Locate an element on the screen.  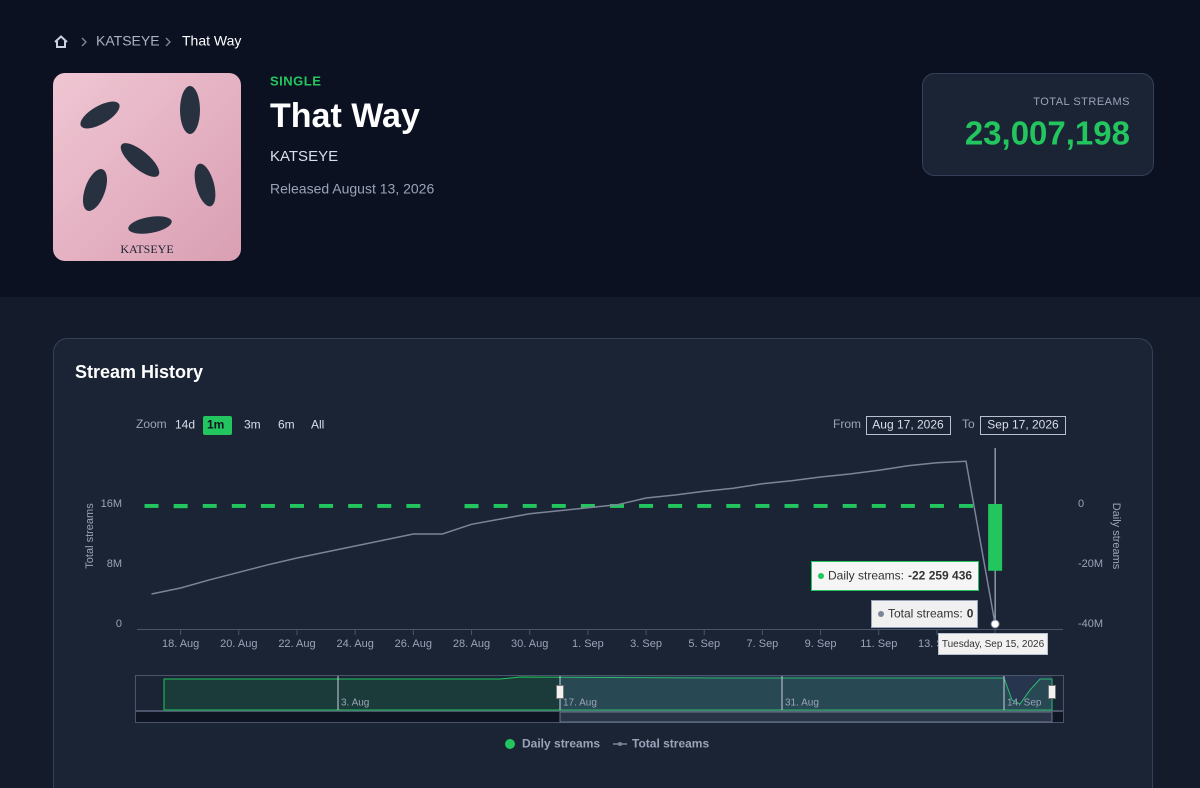
x-tick-label: 11. Sep is located at coordinates (878, 644).